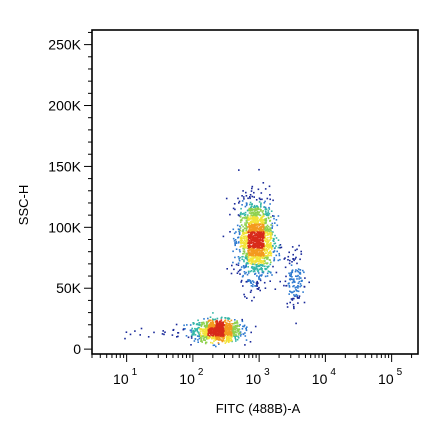 This screenshot has height=441, width=440. What do you see at coordinates (135, 372) in the screenshot?
I see `x-tick-label-exponent: 1` at bounding box center [135, 372].